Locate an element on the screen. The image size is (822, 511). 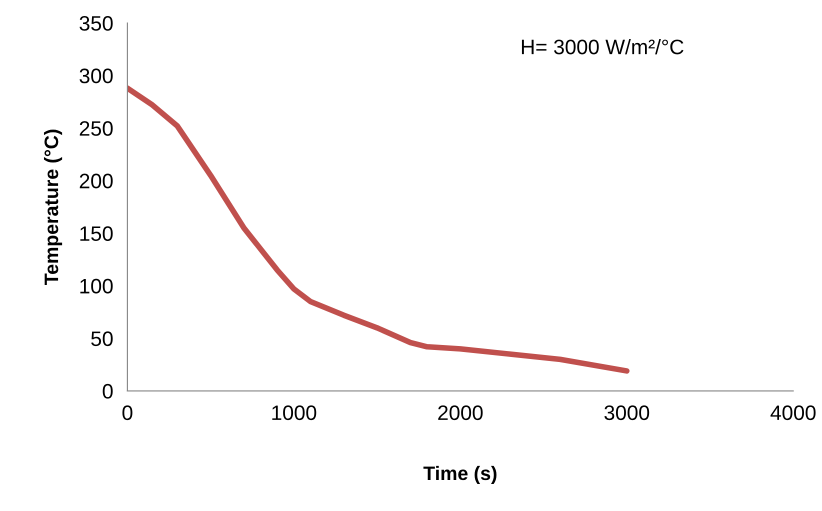
annotation: H= 3000 W/m²/°C is located at coordinates (603, 46).